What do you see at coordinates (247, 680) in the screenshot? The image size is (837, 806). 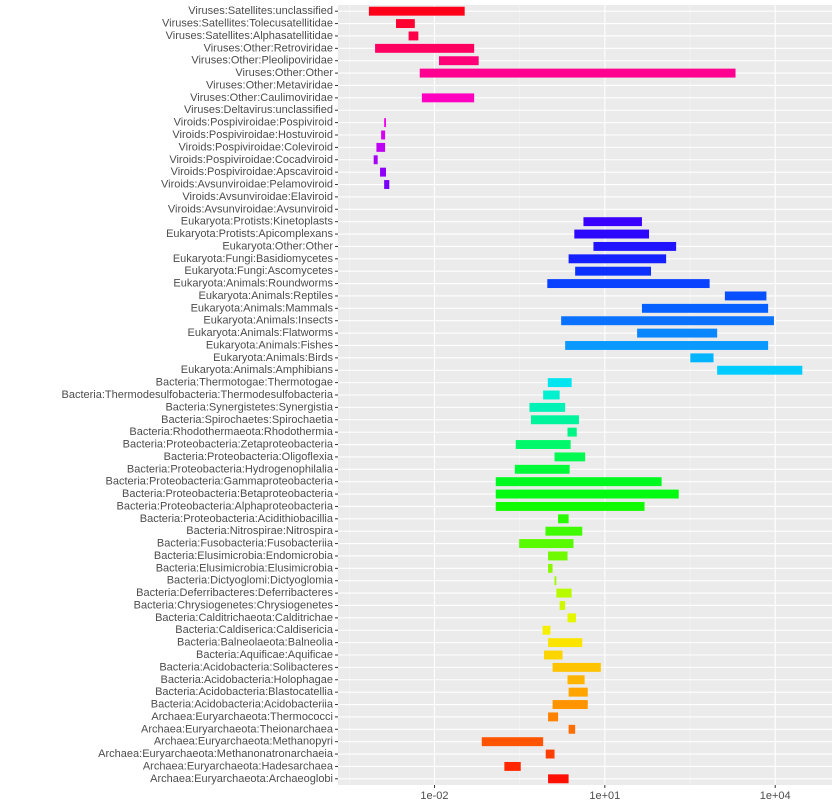 I see `y-tick-label: Bacteria:Acidobacteria:Holophagae` at bounding box center [247, 680].